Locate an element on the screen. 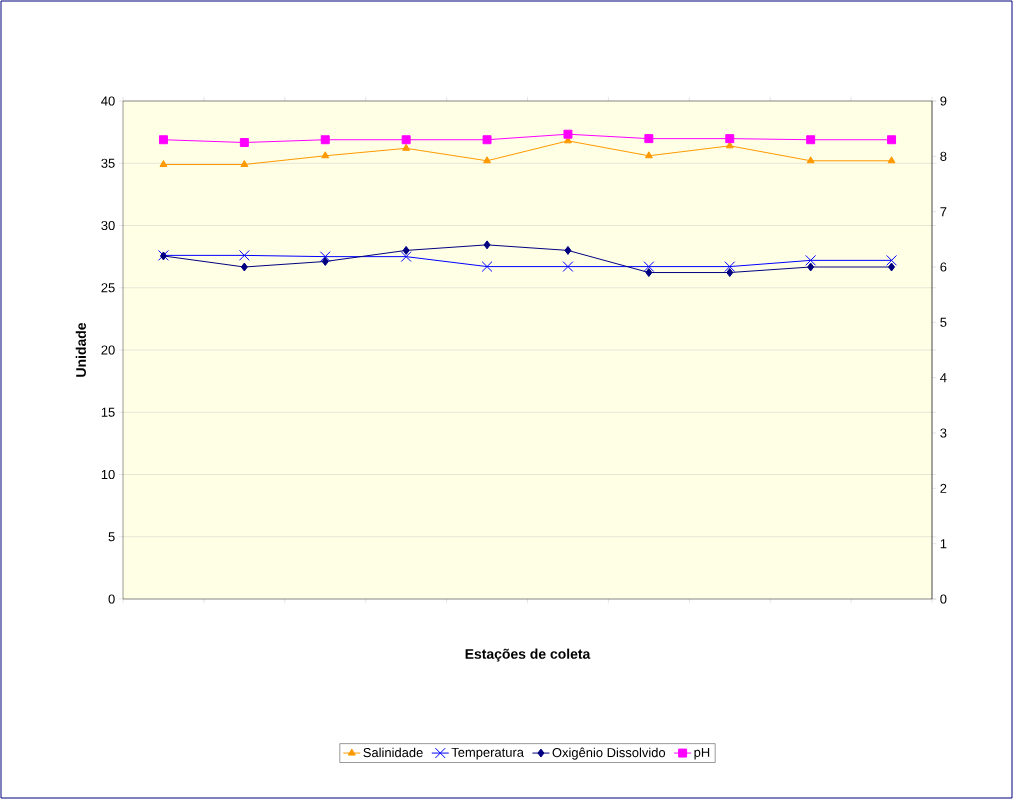 This screenshot has width=1013, height=799. y-tick-label: 40 is located at coordinates (108, 101).